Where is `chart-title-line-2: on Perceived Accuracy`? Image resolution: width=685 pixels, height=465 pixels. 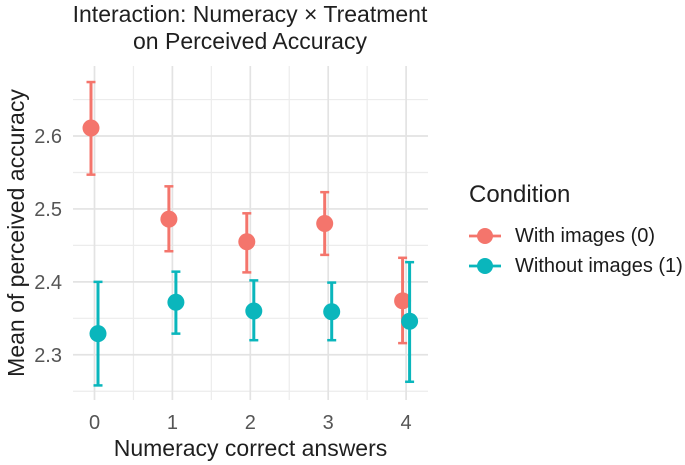
chart-title-line-2: on Perceived Accuracy is located at coordinates (250, 41).